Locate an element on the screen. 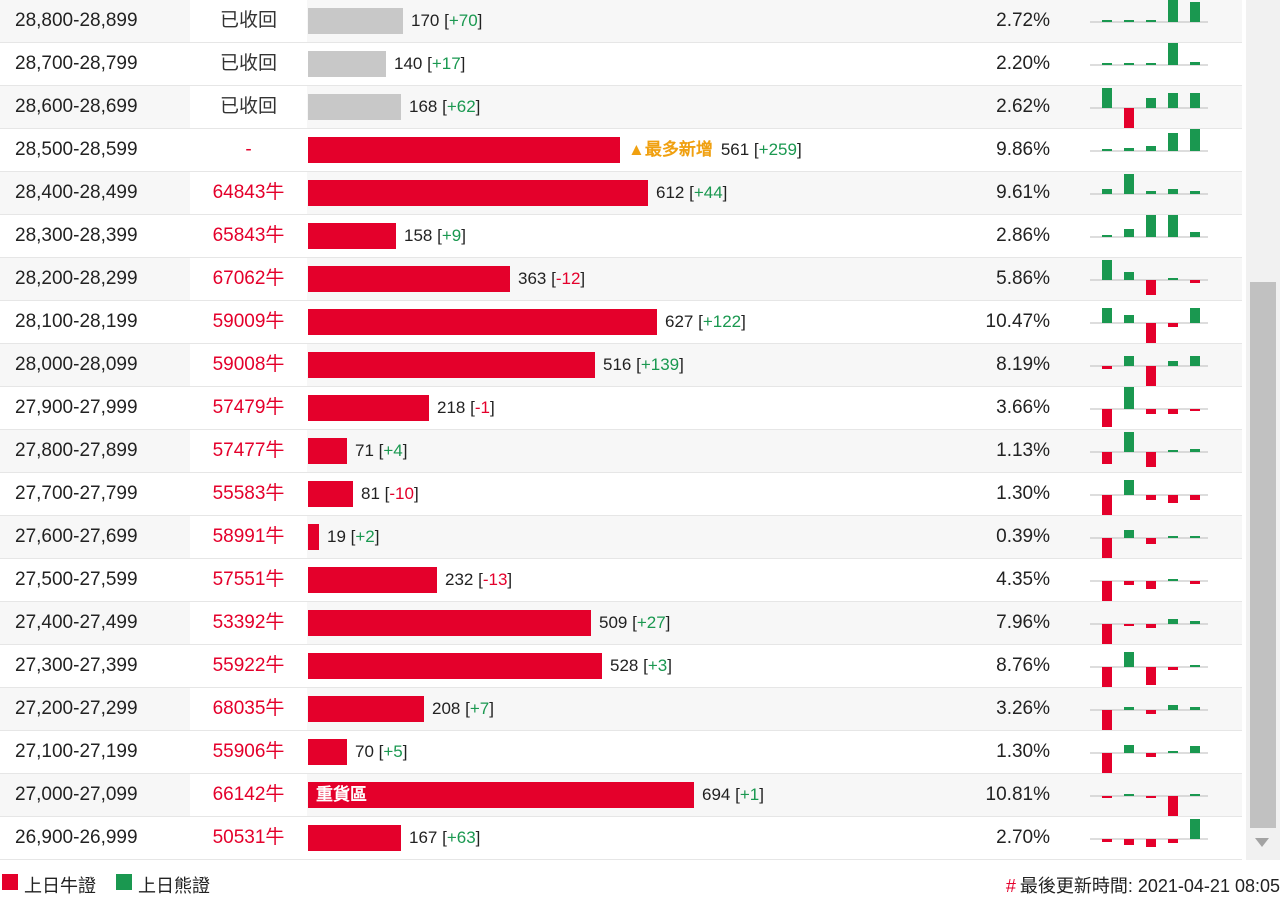 Image resolution: width=1286 pixels, height=906 pixels. table-row: 28,200-28,299 67062牛 363 [-12] 5.86% is located at coordinates (621, 279).